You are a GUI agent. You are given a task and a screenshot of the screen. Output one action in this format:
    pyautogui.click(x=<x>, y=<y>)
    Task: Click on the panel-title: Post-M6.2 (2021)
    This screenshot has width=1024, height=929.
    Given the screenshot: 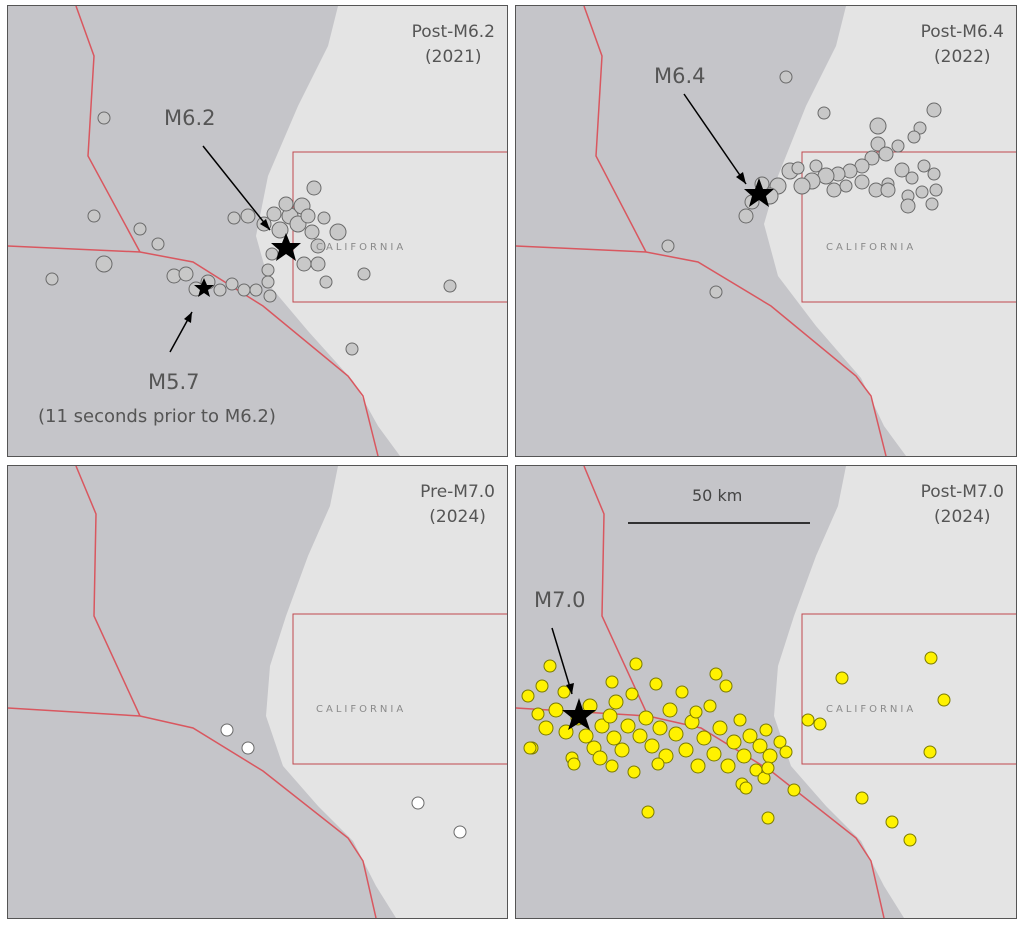 What is the action you would take?
    pyautogui.click(x=453, y=44)
    